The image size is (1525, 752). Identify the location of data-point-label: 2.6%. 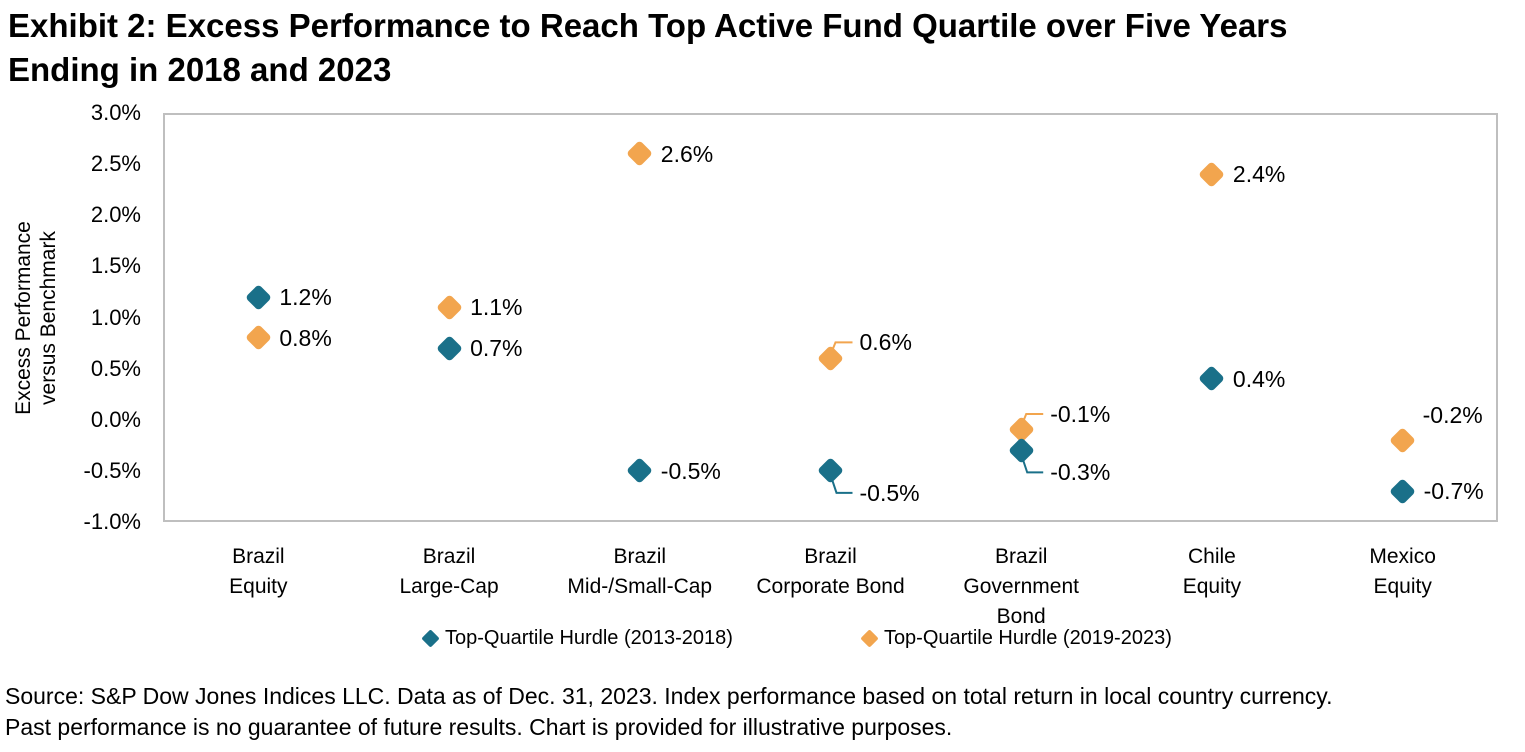
(687, 153).